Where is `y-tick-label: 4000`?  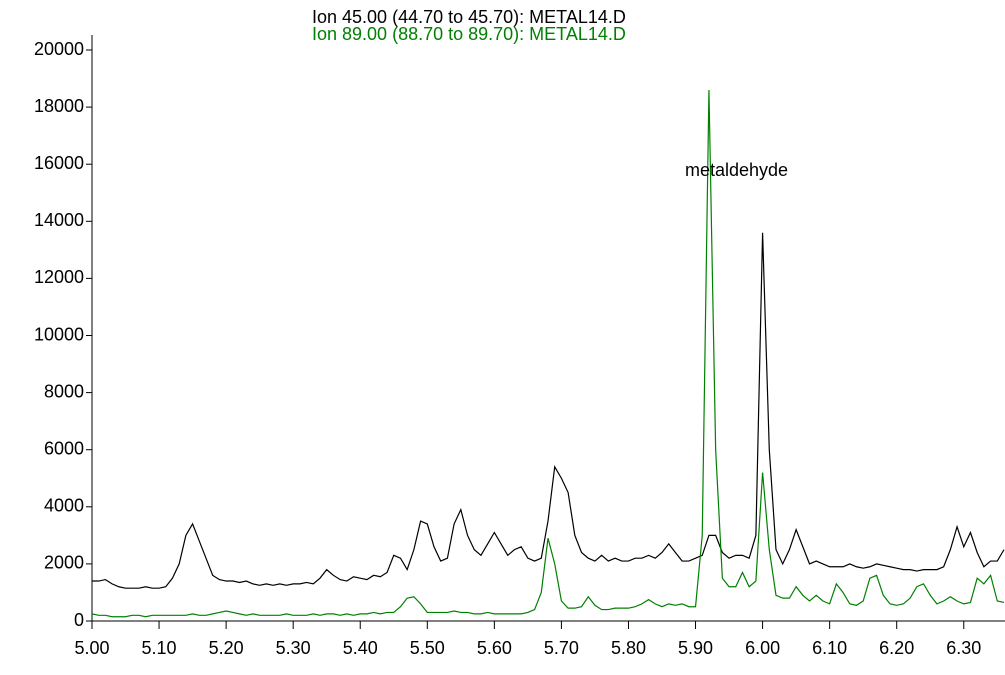 y-tick-label: 4000 is located at coordinates (64, 506).